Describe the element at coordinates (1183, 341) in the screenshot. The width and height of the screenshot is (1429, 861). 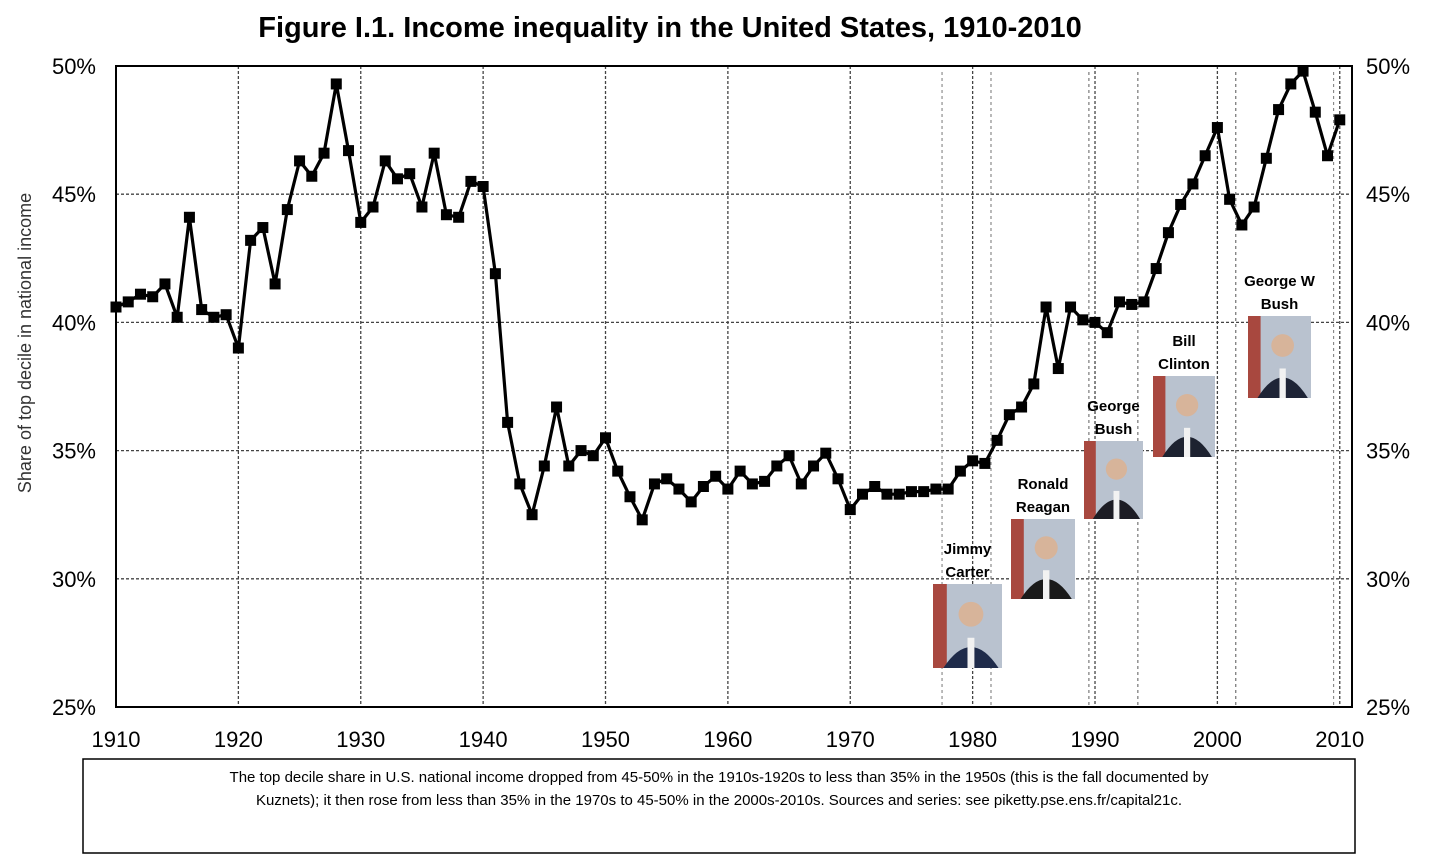
I see `president-label: Bill` at that location.